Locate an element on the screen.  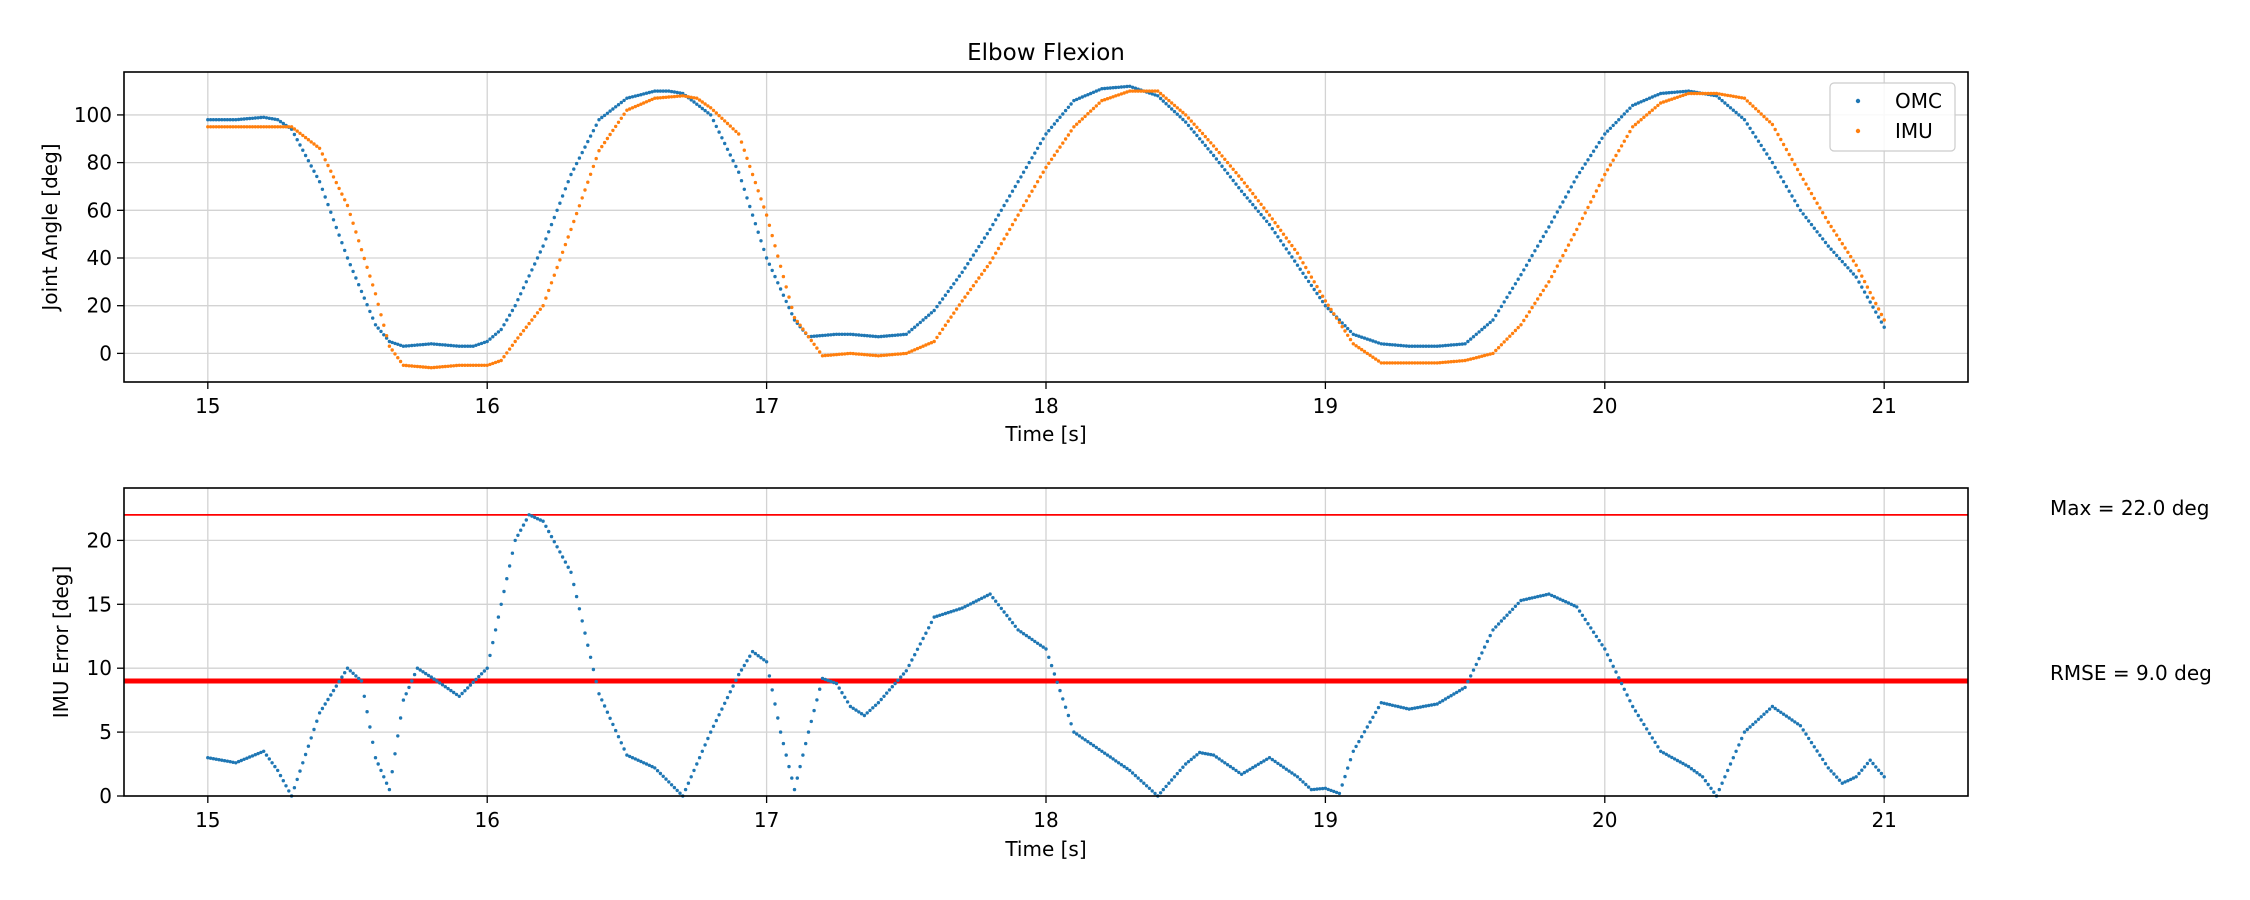
y-tick-label: 15 is located at coordinates (99, 604).